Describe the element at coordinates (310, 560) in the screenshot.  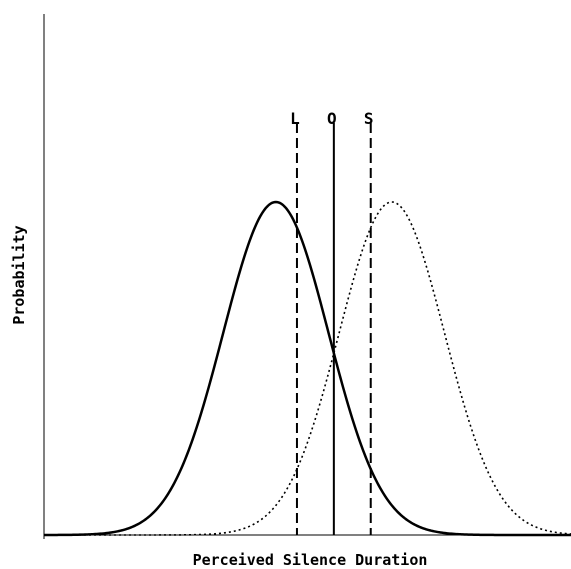
I see `x-axis-label: Perceived Silence Duration` at that location.